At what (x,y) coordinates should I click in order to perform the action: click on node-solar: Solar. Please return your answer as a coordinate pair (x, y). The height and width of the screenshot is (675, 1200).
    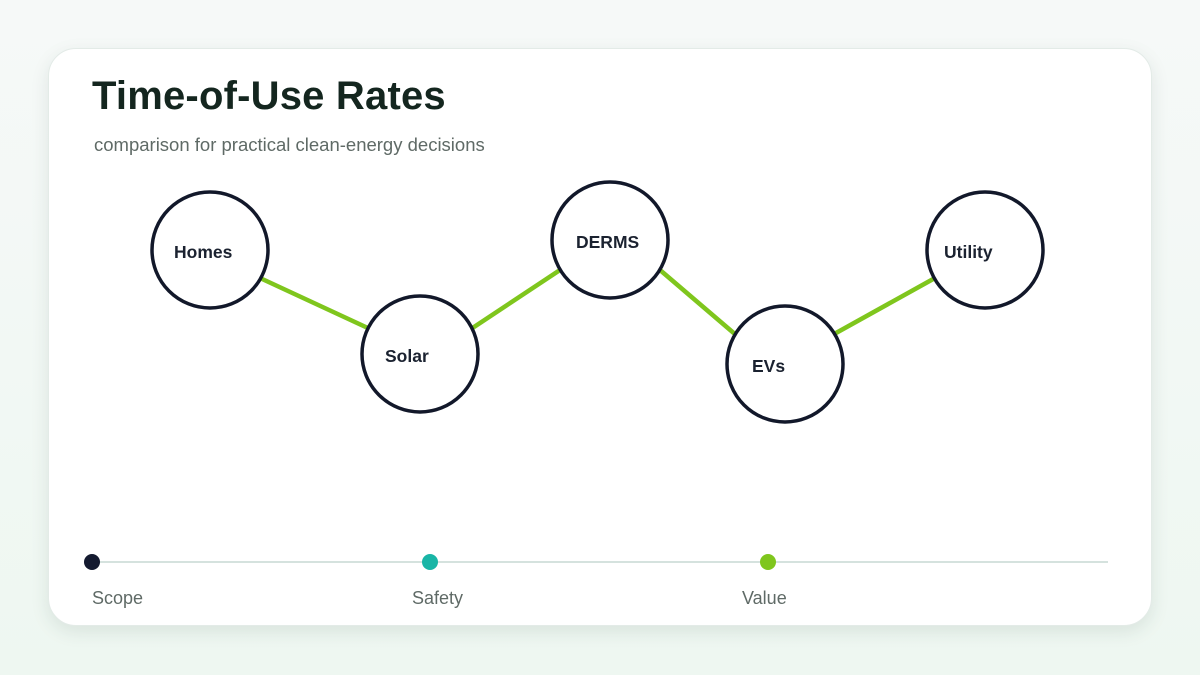
    Looking at the image, I should click on (420, 354).